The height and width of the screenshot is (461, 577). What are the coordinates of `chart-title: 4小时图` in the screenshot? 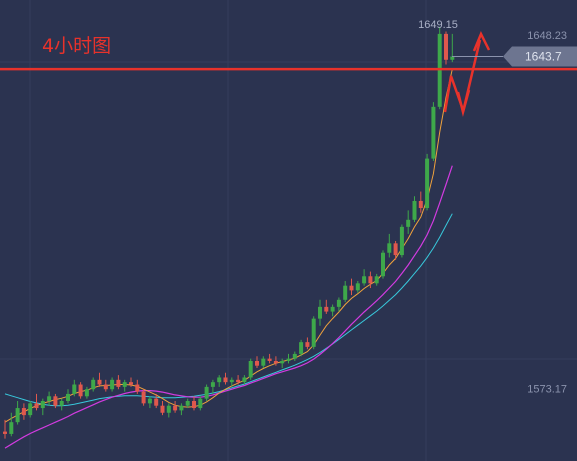 It's located at (76, 46).